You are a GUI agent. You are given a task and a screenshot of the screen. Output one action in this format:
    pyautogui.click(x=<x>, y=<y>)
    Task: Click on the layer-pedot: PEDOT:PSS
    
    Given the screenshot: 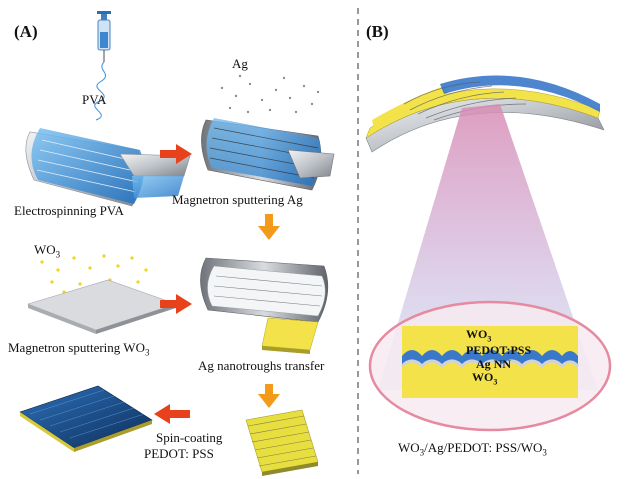 What is the action you would take?
    pyautogui.click(x=499, y=350)
    